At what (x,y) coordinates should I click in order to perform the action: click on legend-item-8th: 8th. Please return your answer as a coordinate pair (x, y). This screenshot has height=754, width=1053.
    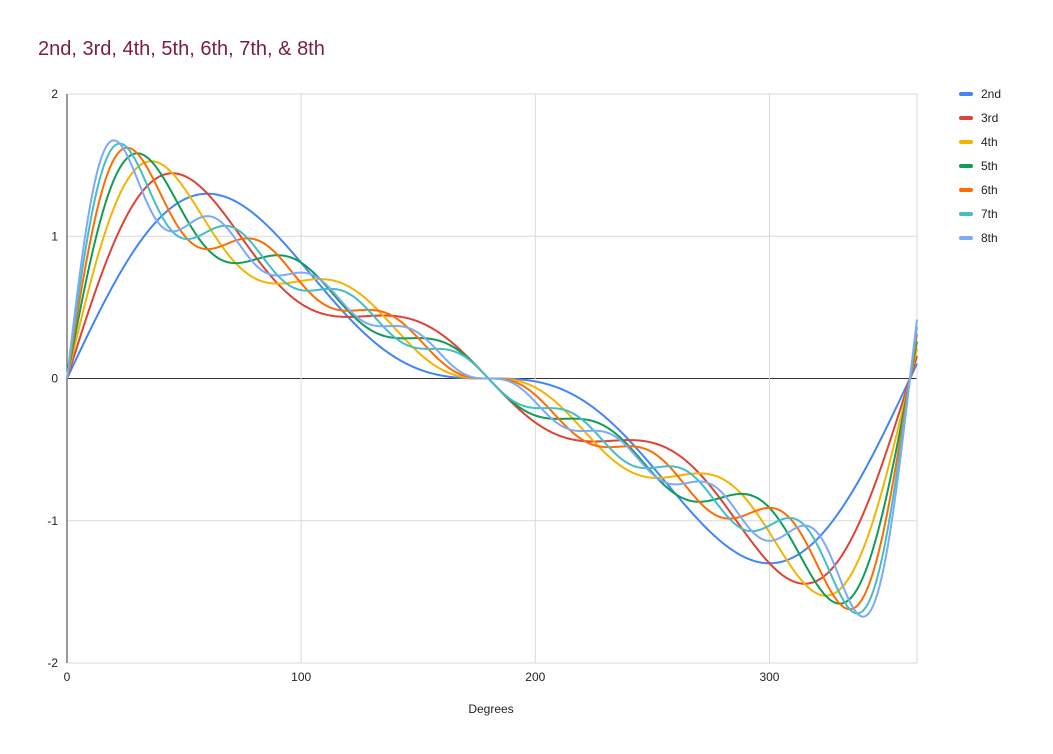
    Looking at the image, I should click on (978, 238).